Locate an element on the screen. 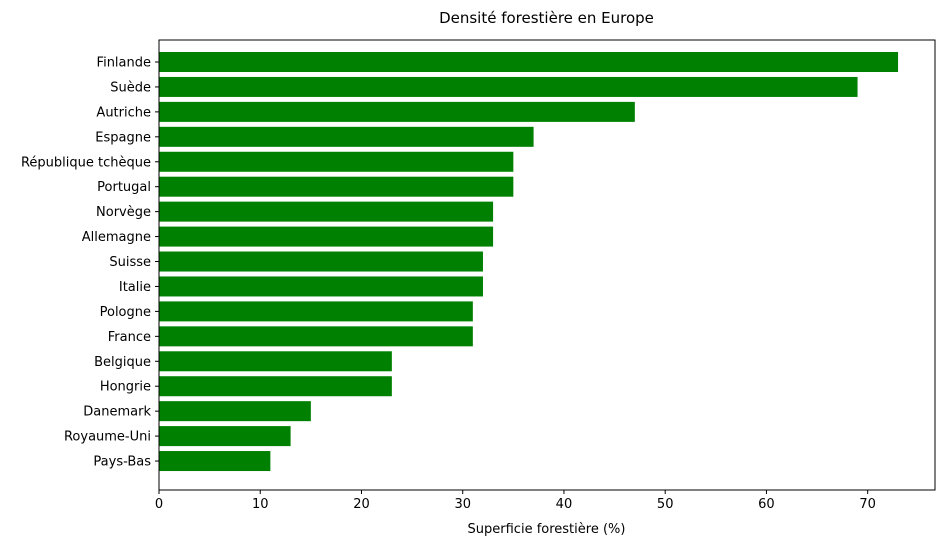  y-tick-label: Royaume-Uni is located at coordinates (107, 437).